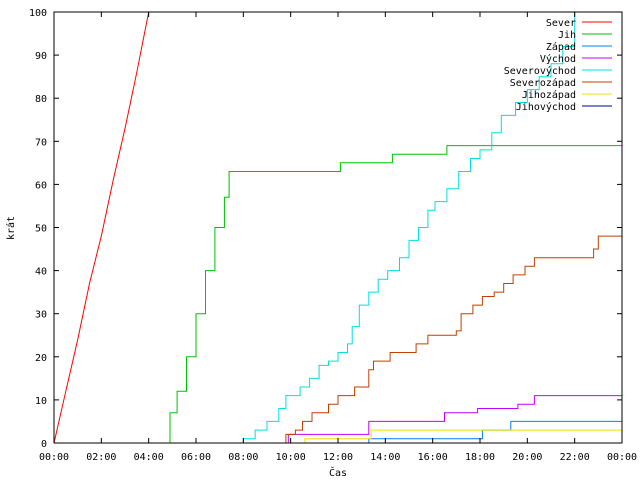  What do you see at coordinates (567, 35) in the screenshot?
I see `legend-label-1: Jih` at bounding box center [567, 35].